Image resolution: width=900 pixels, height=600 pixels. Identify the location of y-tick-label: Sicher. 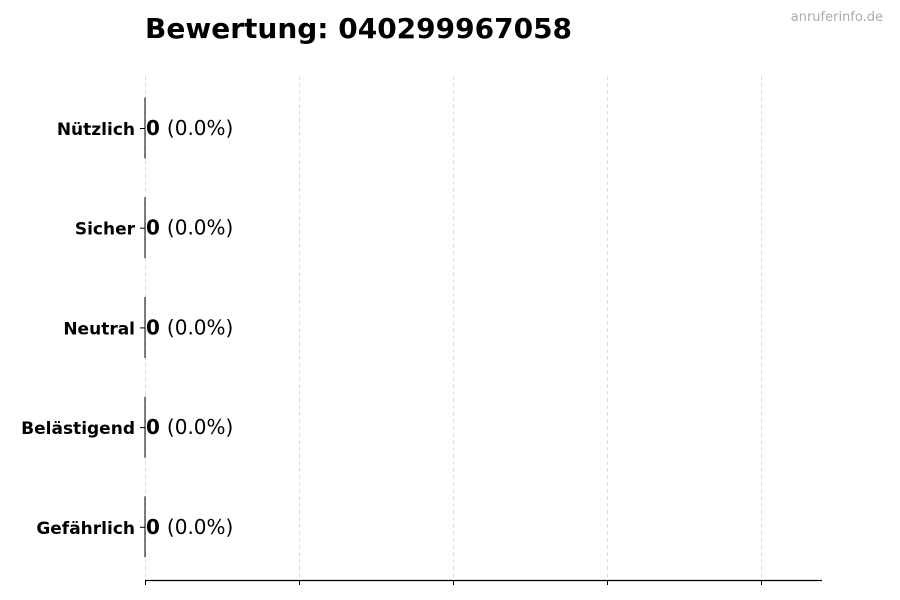
(105, 230).